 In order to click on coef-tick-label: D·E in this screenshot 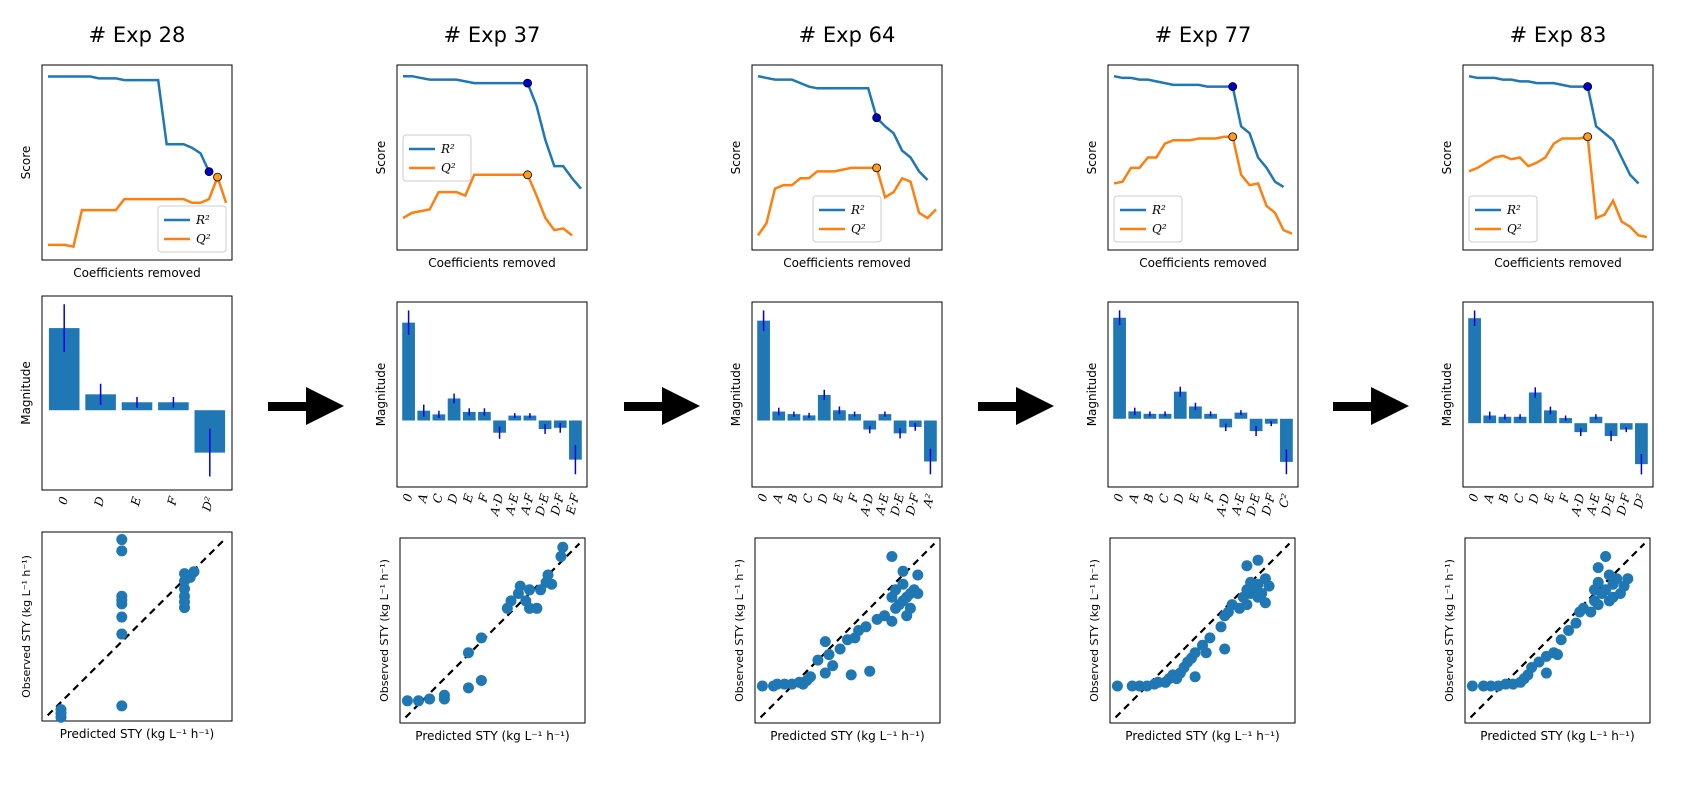, I will do `click(1608, 505)`.